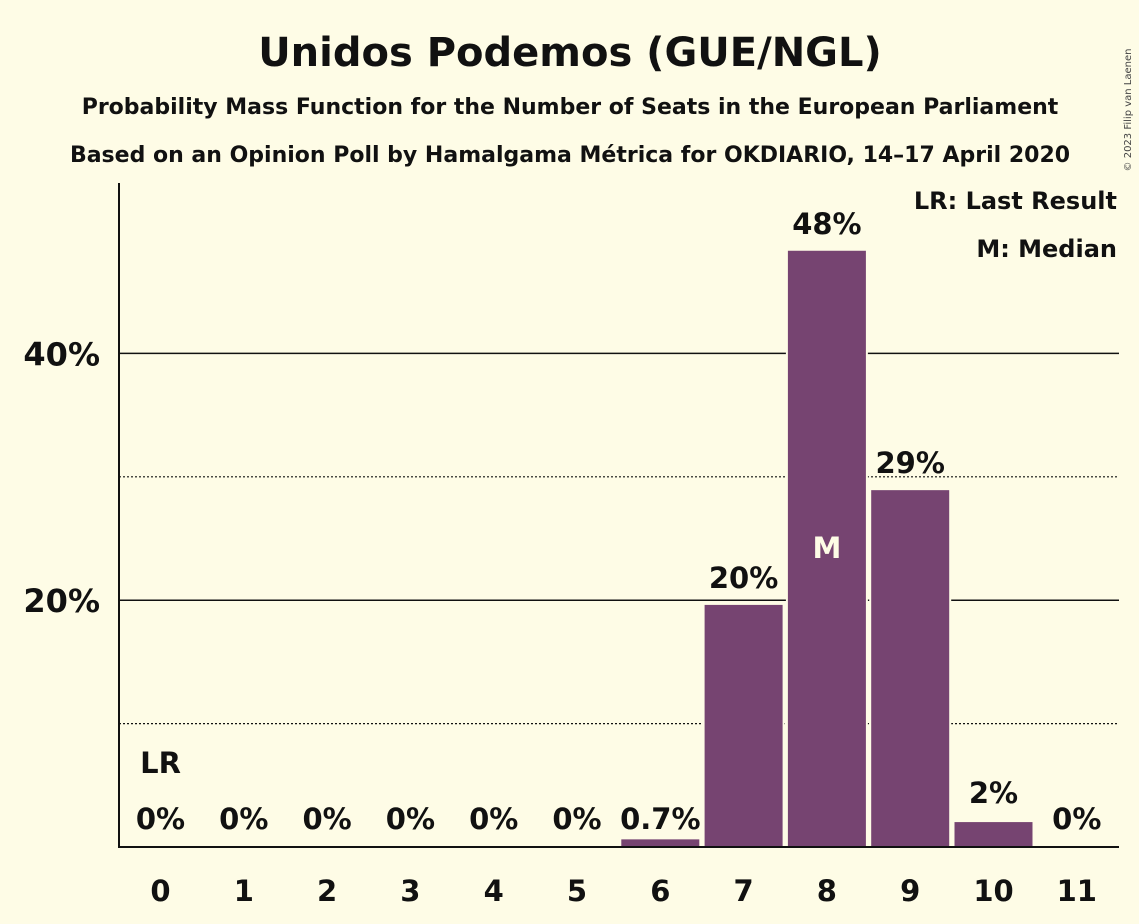 The image size is (1139, 924). I want to click on median-marker: M, so click(826, 548).